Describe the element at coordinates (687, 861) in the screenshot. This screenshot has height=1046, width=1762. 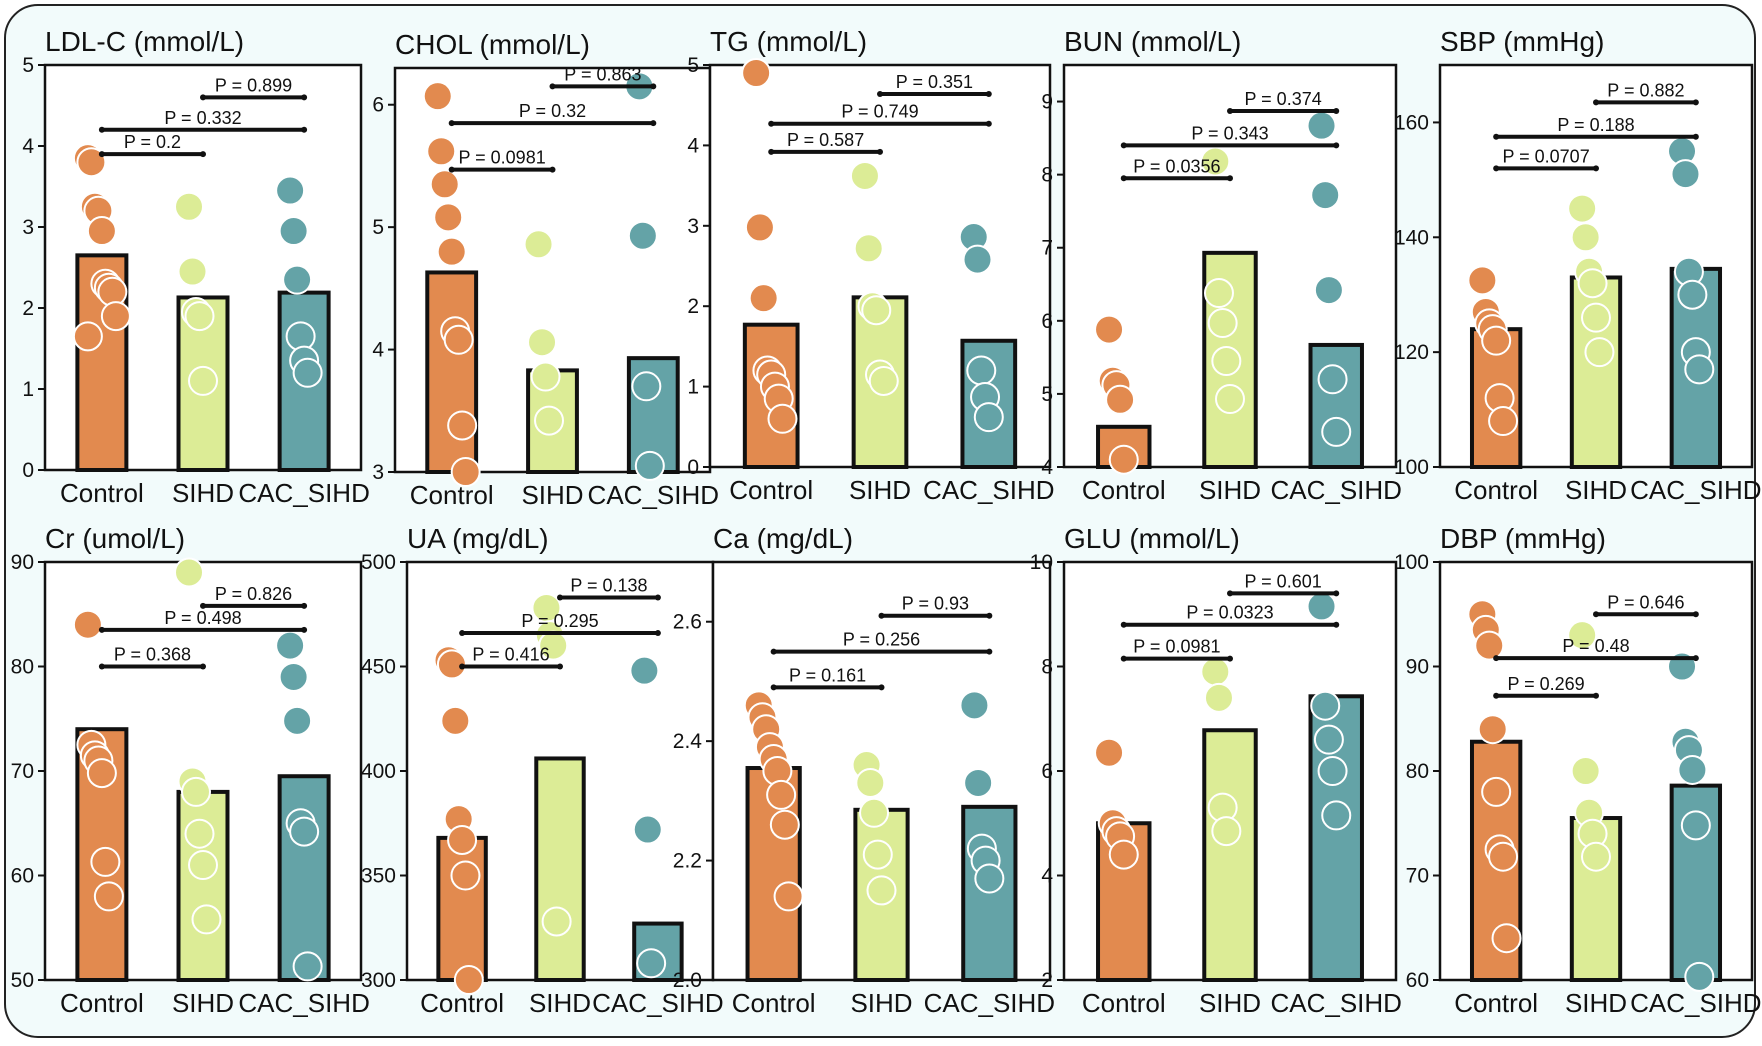
I see `ca-ytick-label-1: 2.2` at that location.